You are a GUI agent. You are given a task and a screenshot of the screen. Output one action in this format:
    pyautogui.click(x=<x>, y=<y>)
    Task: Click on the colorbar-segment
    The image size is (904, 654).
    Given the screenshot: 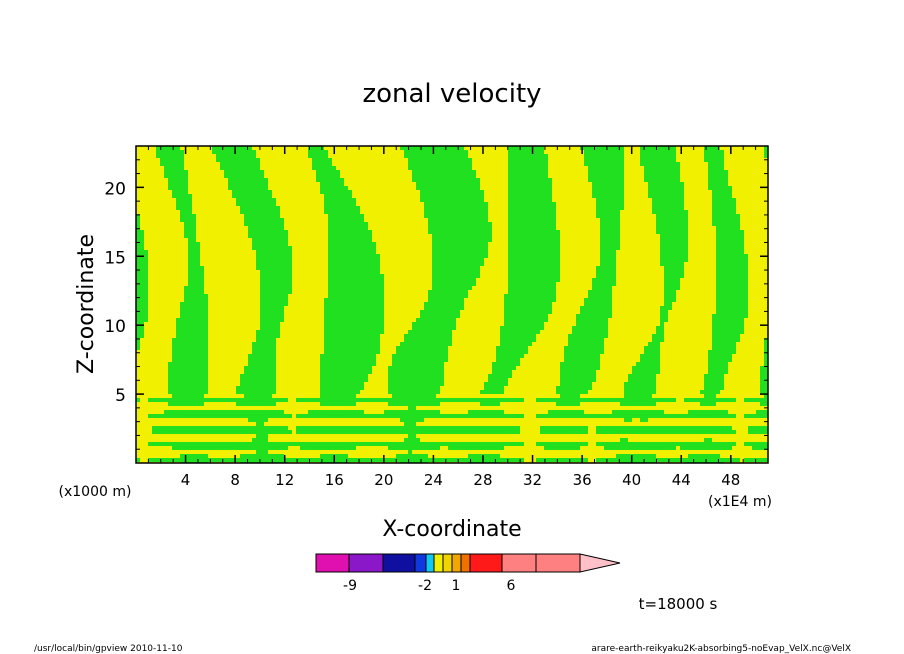 What is the action you would take?
    pyautogui.click(x=399, y=563)
    